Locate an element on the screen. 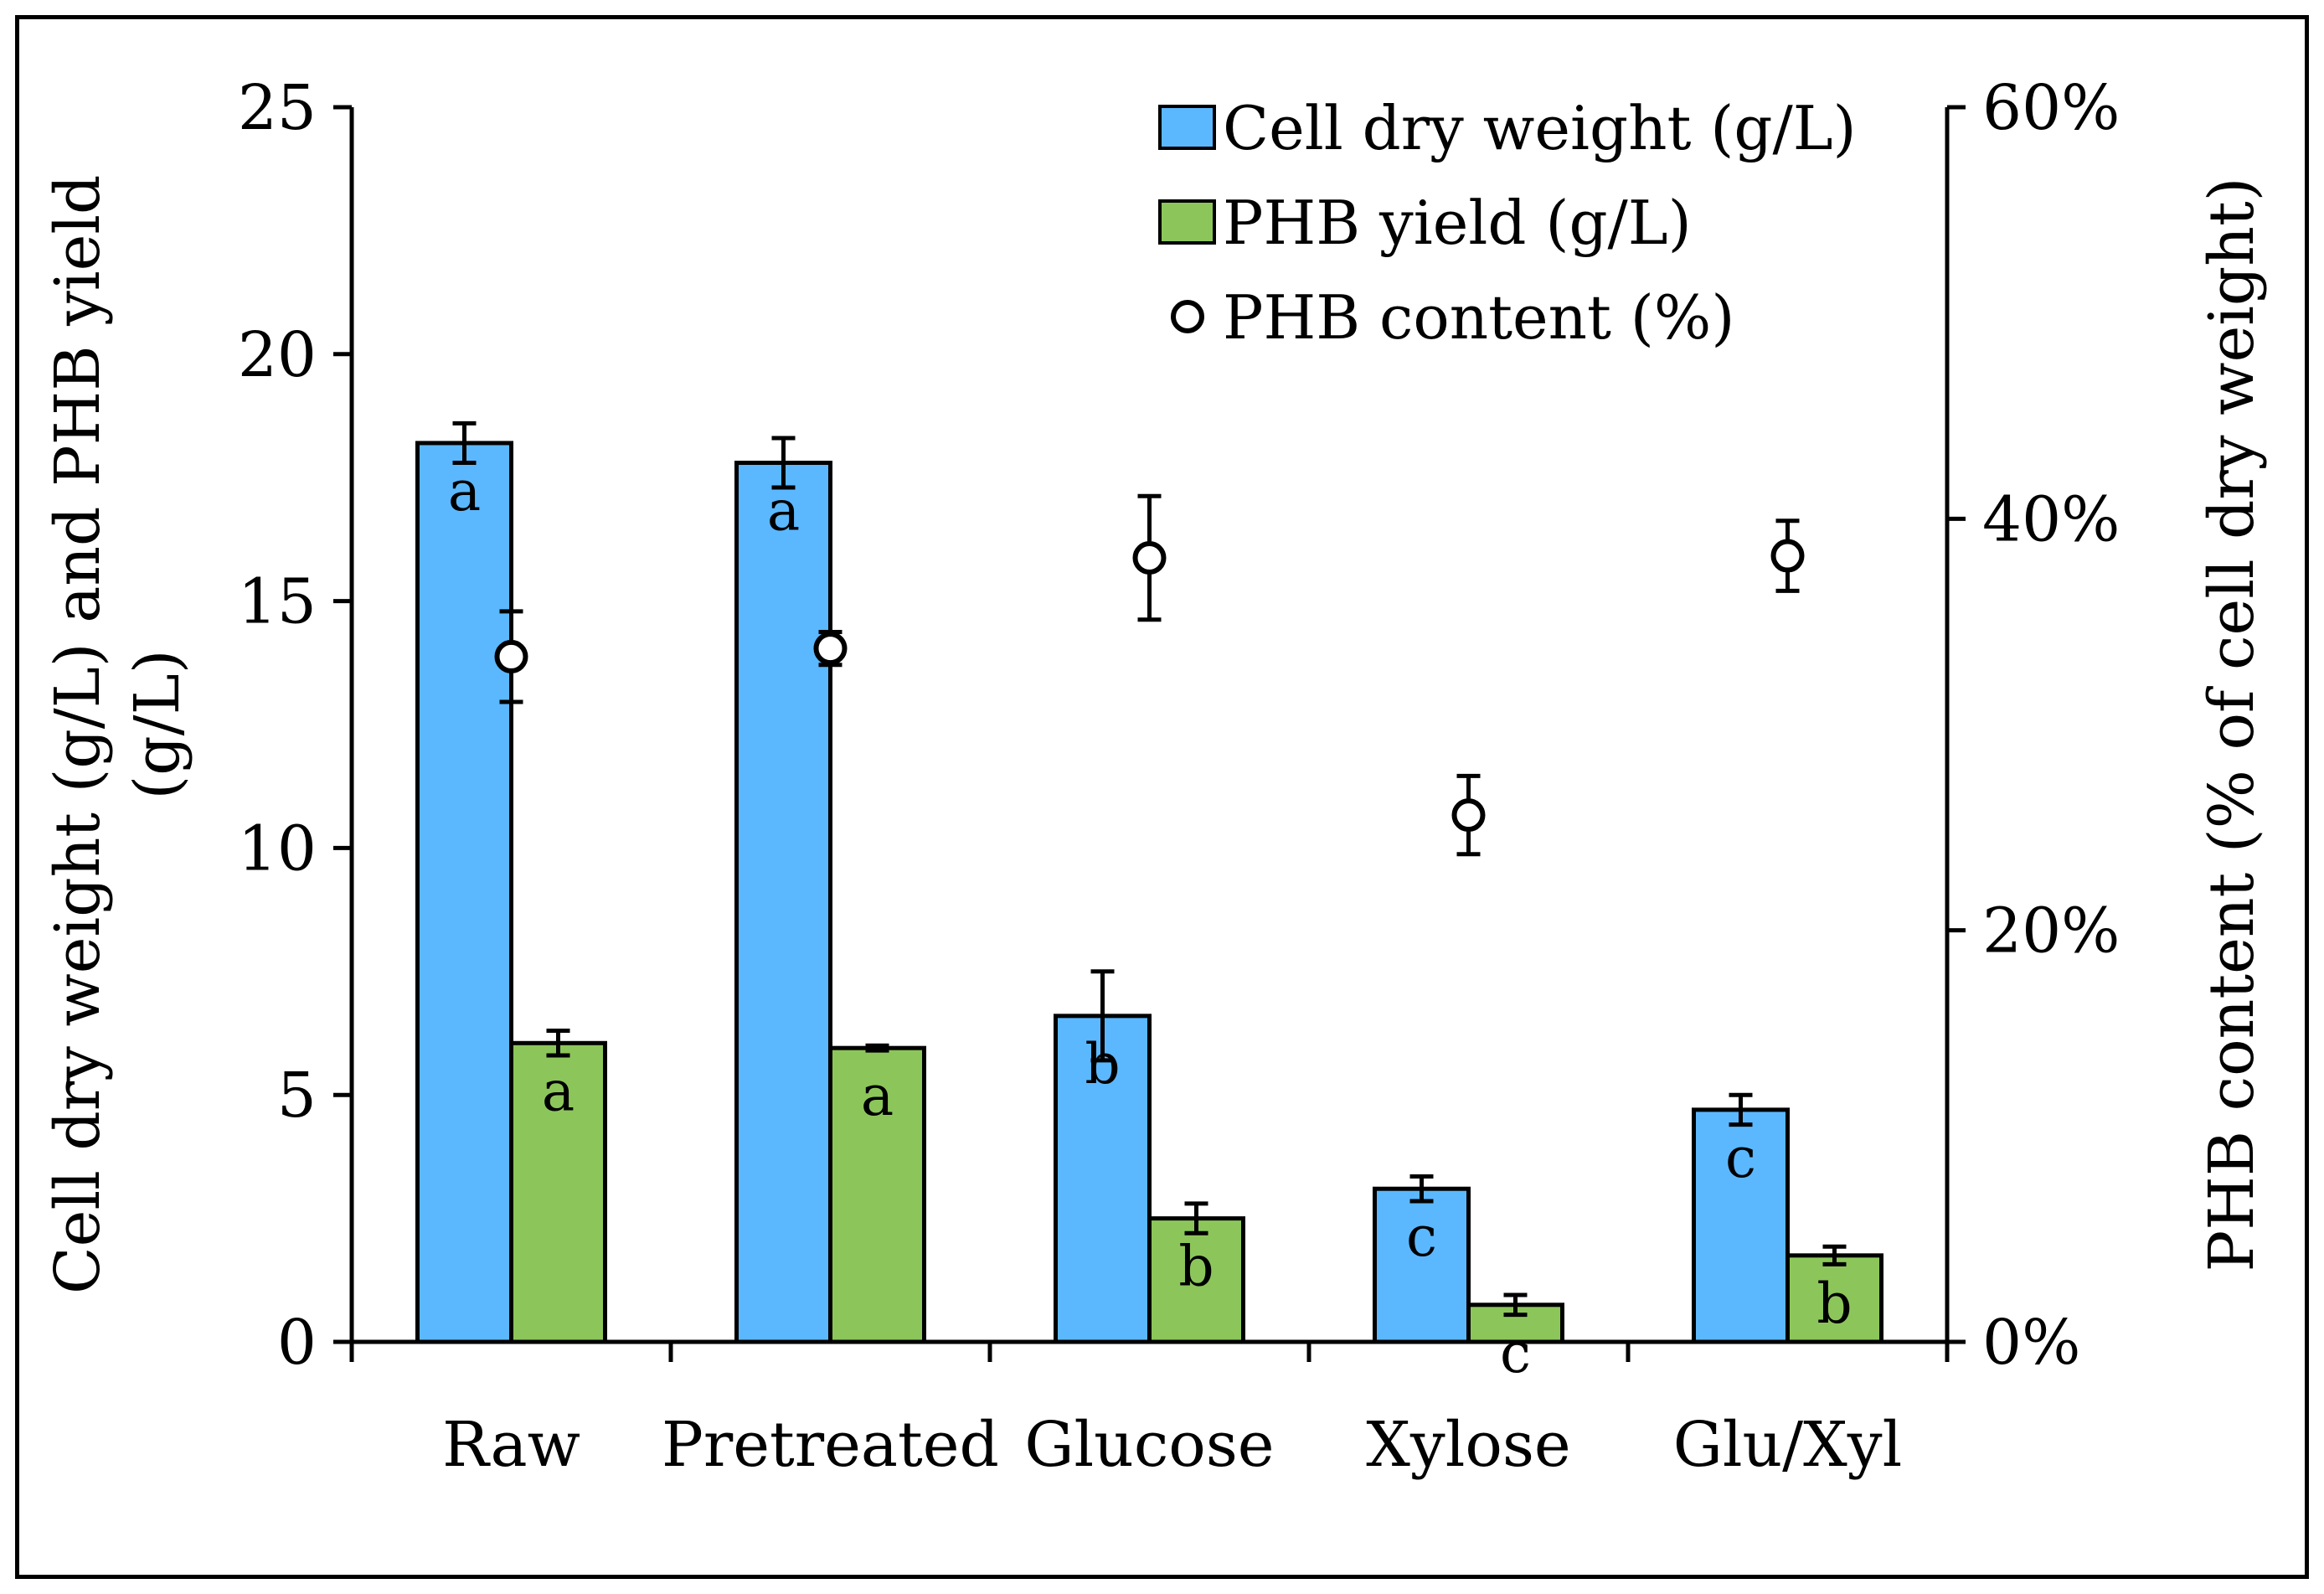 This screenshot has width=2324, height=1594. sig-label-phb-yield-glu-xyl: b is located at coordinates (1834, 1304).